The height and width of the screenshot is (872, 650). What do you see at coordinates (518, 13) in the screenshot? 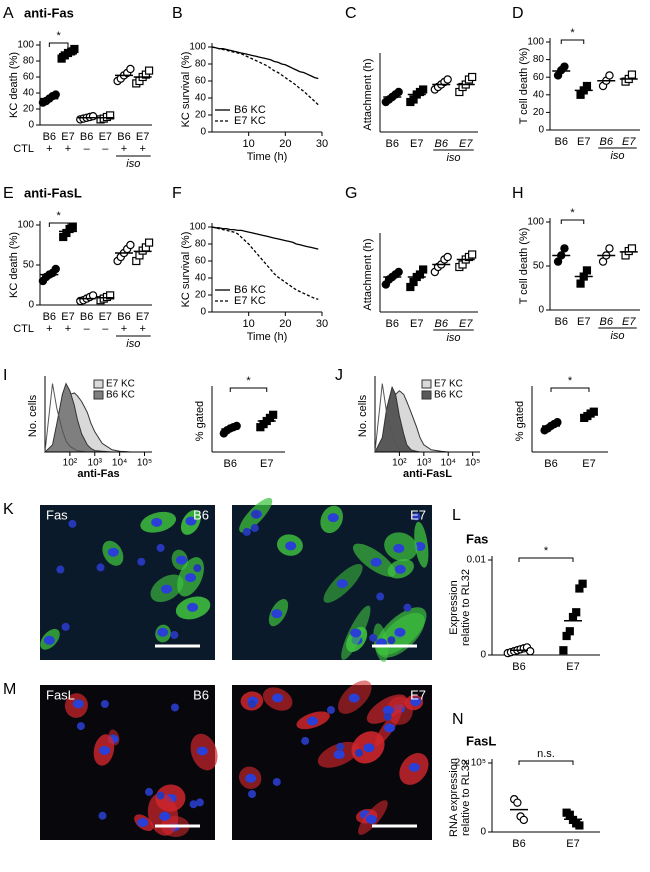
I see `panel-letter: D` at bounding box center [518, 13].